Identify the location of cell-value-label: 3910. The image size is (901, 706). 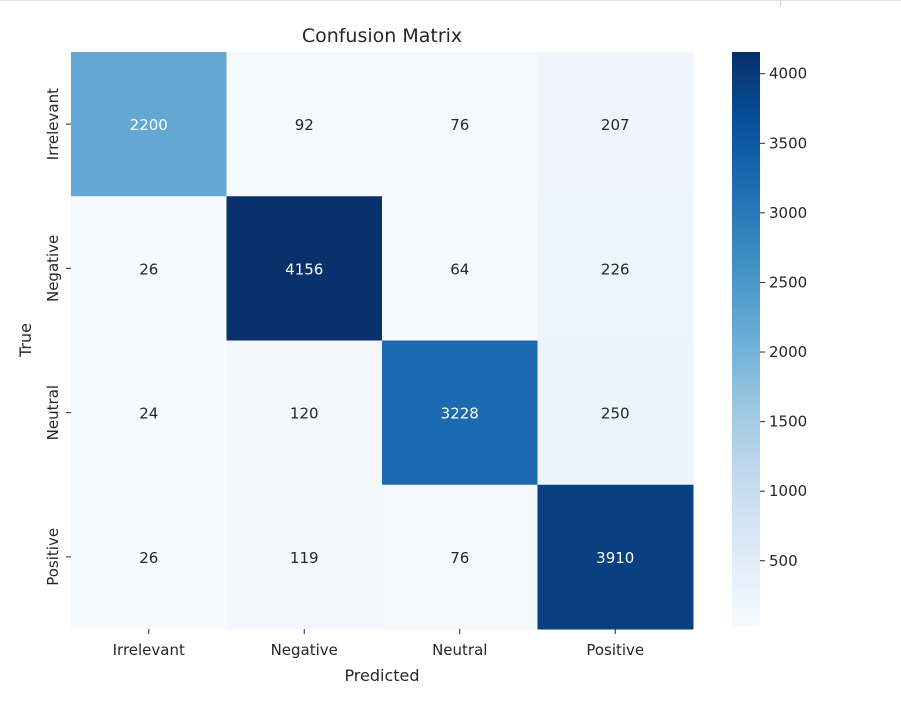
(615, 558).